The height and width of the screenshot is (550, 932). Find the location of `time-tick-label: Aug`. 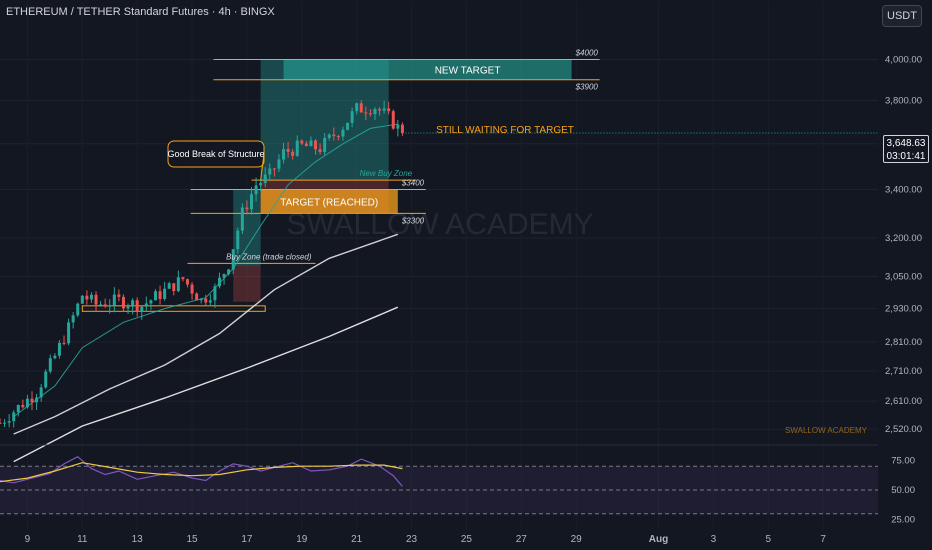

time-tick-label: Aug is located at coordinates (658, 539).